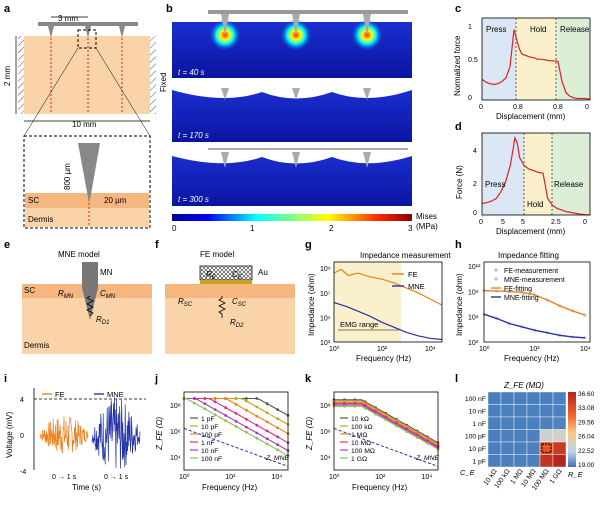 Image resolution: width=600 pixels, height=508 pixels. I want to click on needle-zoom, so click(89, 173).